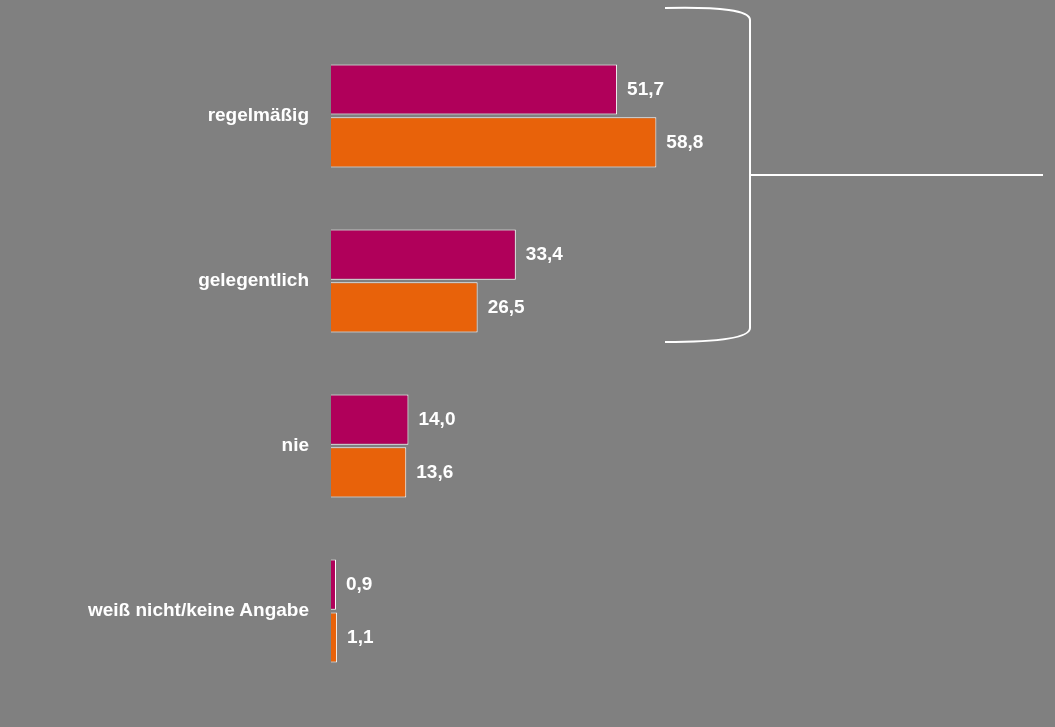 This screenshot has width=1055, height=727. I want to click on data-label: 0,9, so click(359, 583).